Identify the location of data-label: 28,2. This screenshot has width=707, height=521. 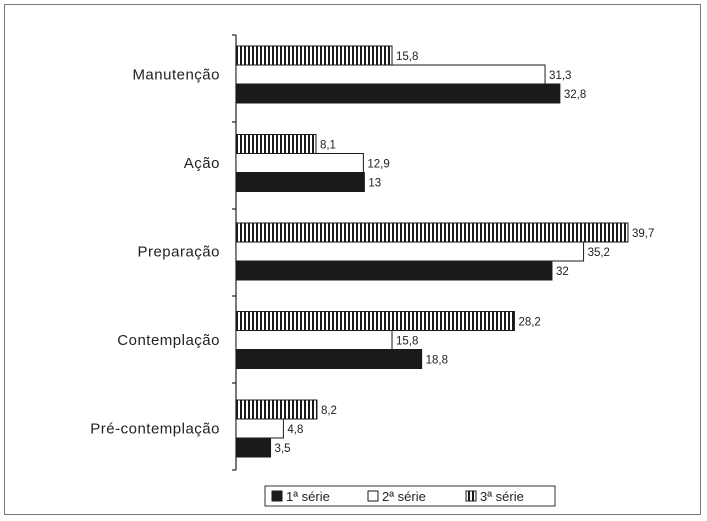
(529, 323).